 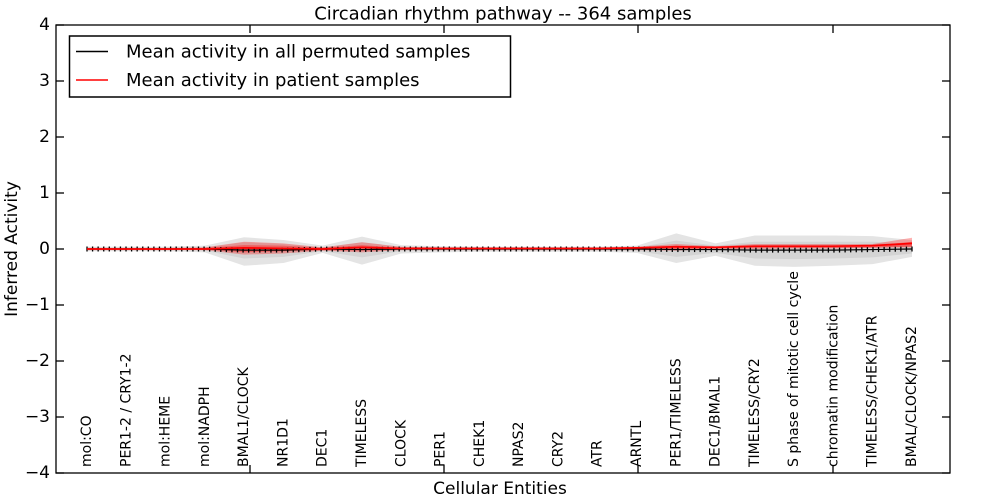 What do you see at coordinates (716, 421) in the screenshot?
I see `x-category-label: DEC1/BMAL1` at bounding box center [716, 421].